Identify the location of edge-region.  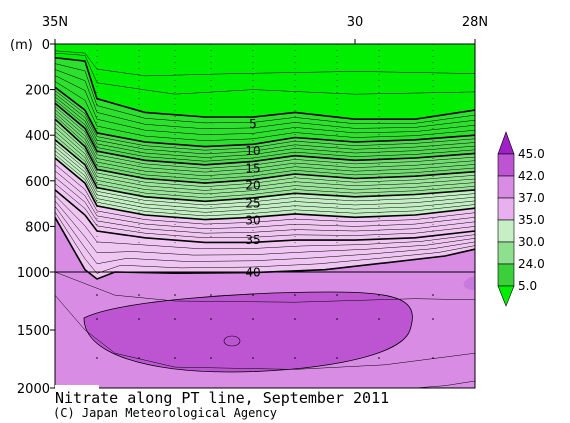
(469, 283).